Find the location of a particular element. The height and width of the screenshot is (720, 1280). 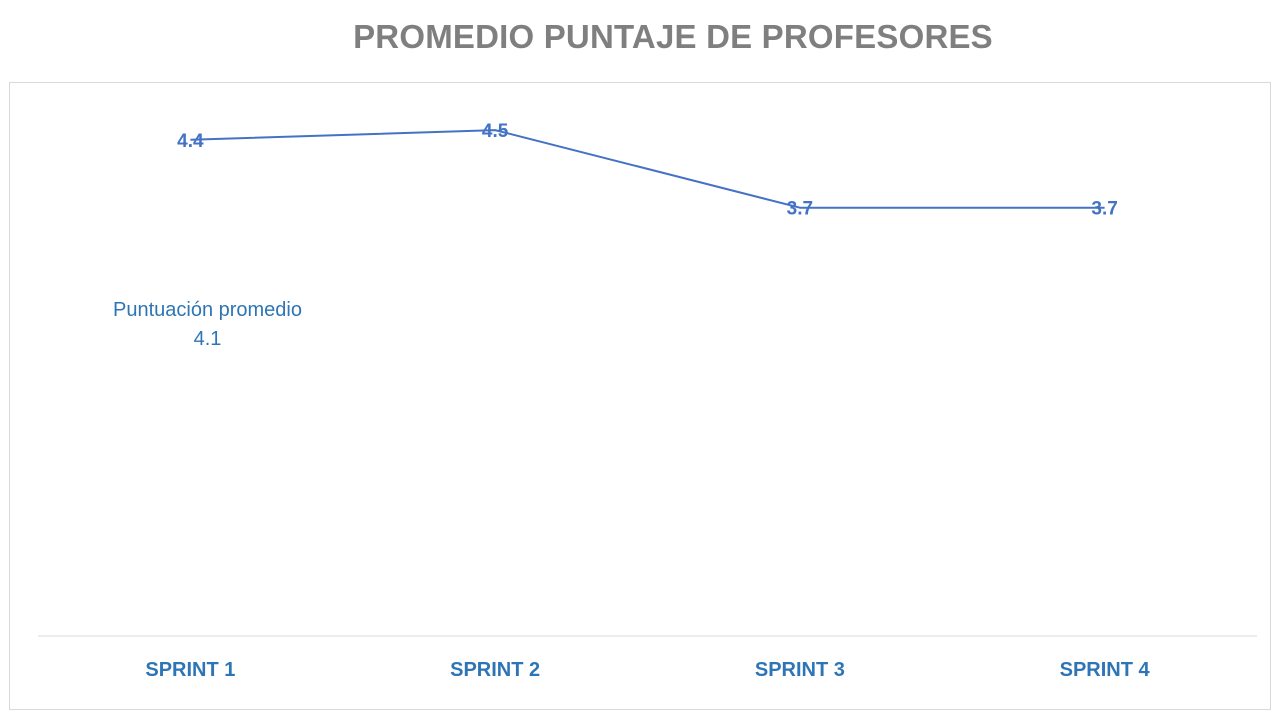

x-tick-label-4: SPRINT 4 is located at coordinates (1105, 670).